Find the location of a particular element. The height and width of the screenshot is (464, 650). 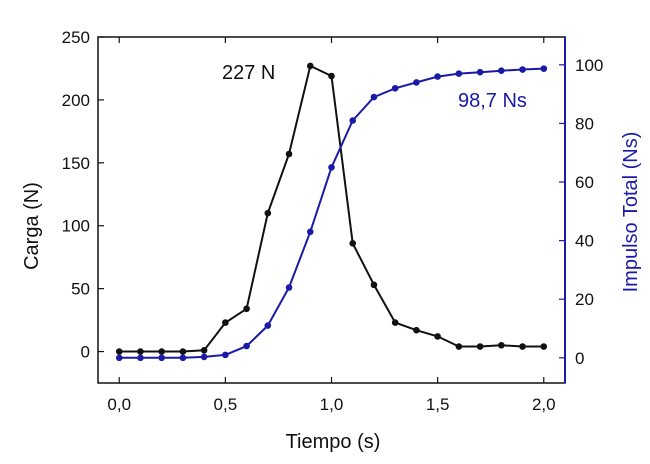

x-tick-label: 0,5 is located at coordinates (226, 404).